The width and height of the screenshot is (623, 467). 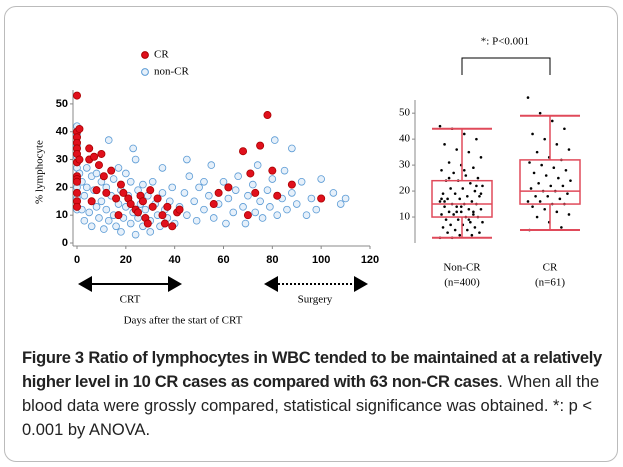 I want to click on x-tick-label: 0, so click(x=77, y=260).